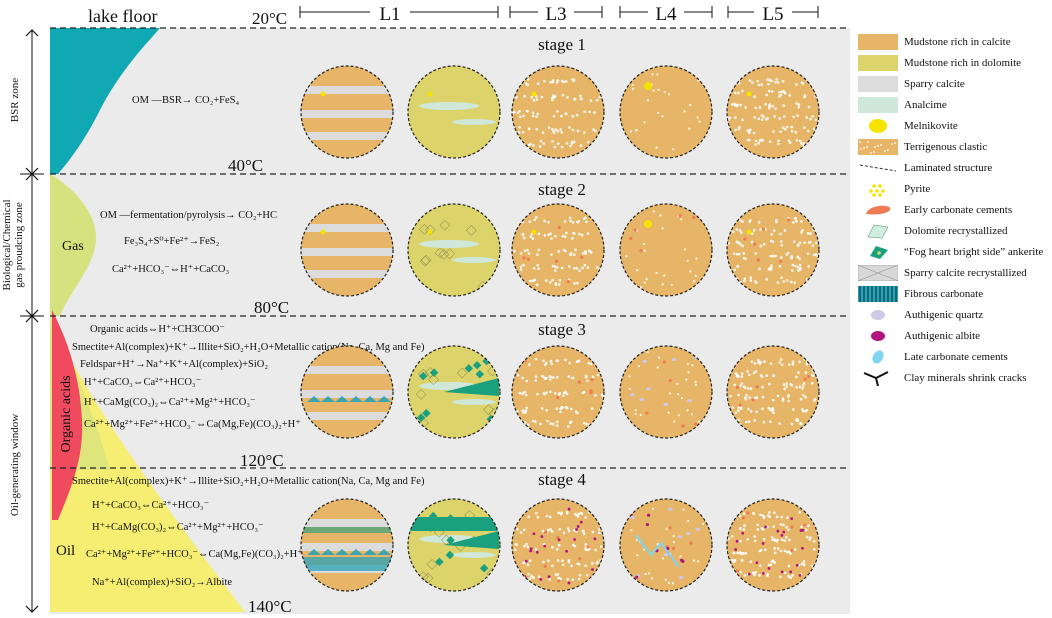 The height and width of the screenshot is (618, 1052). Describe the element at coordinates (142, 382) in the screenshot. I see `reaction-s3-4: H⁺+CaCO₃⇔Ca²⁺+HCO₃⁻` at that location.